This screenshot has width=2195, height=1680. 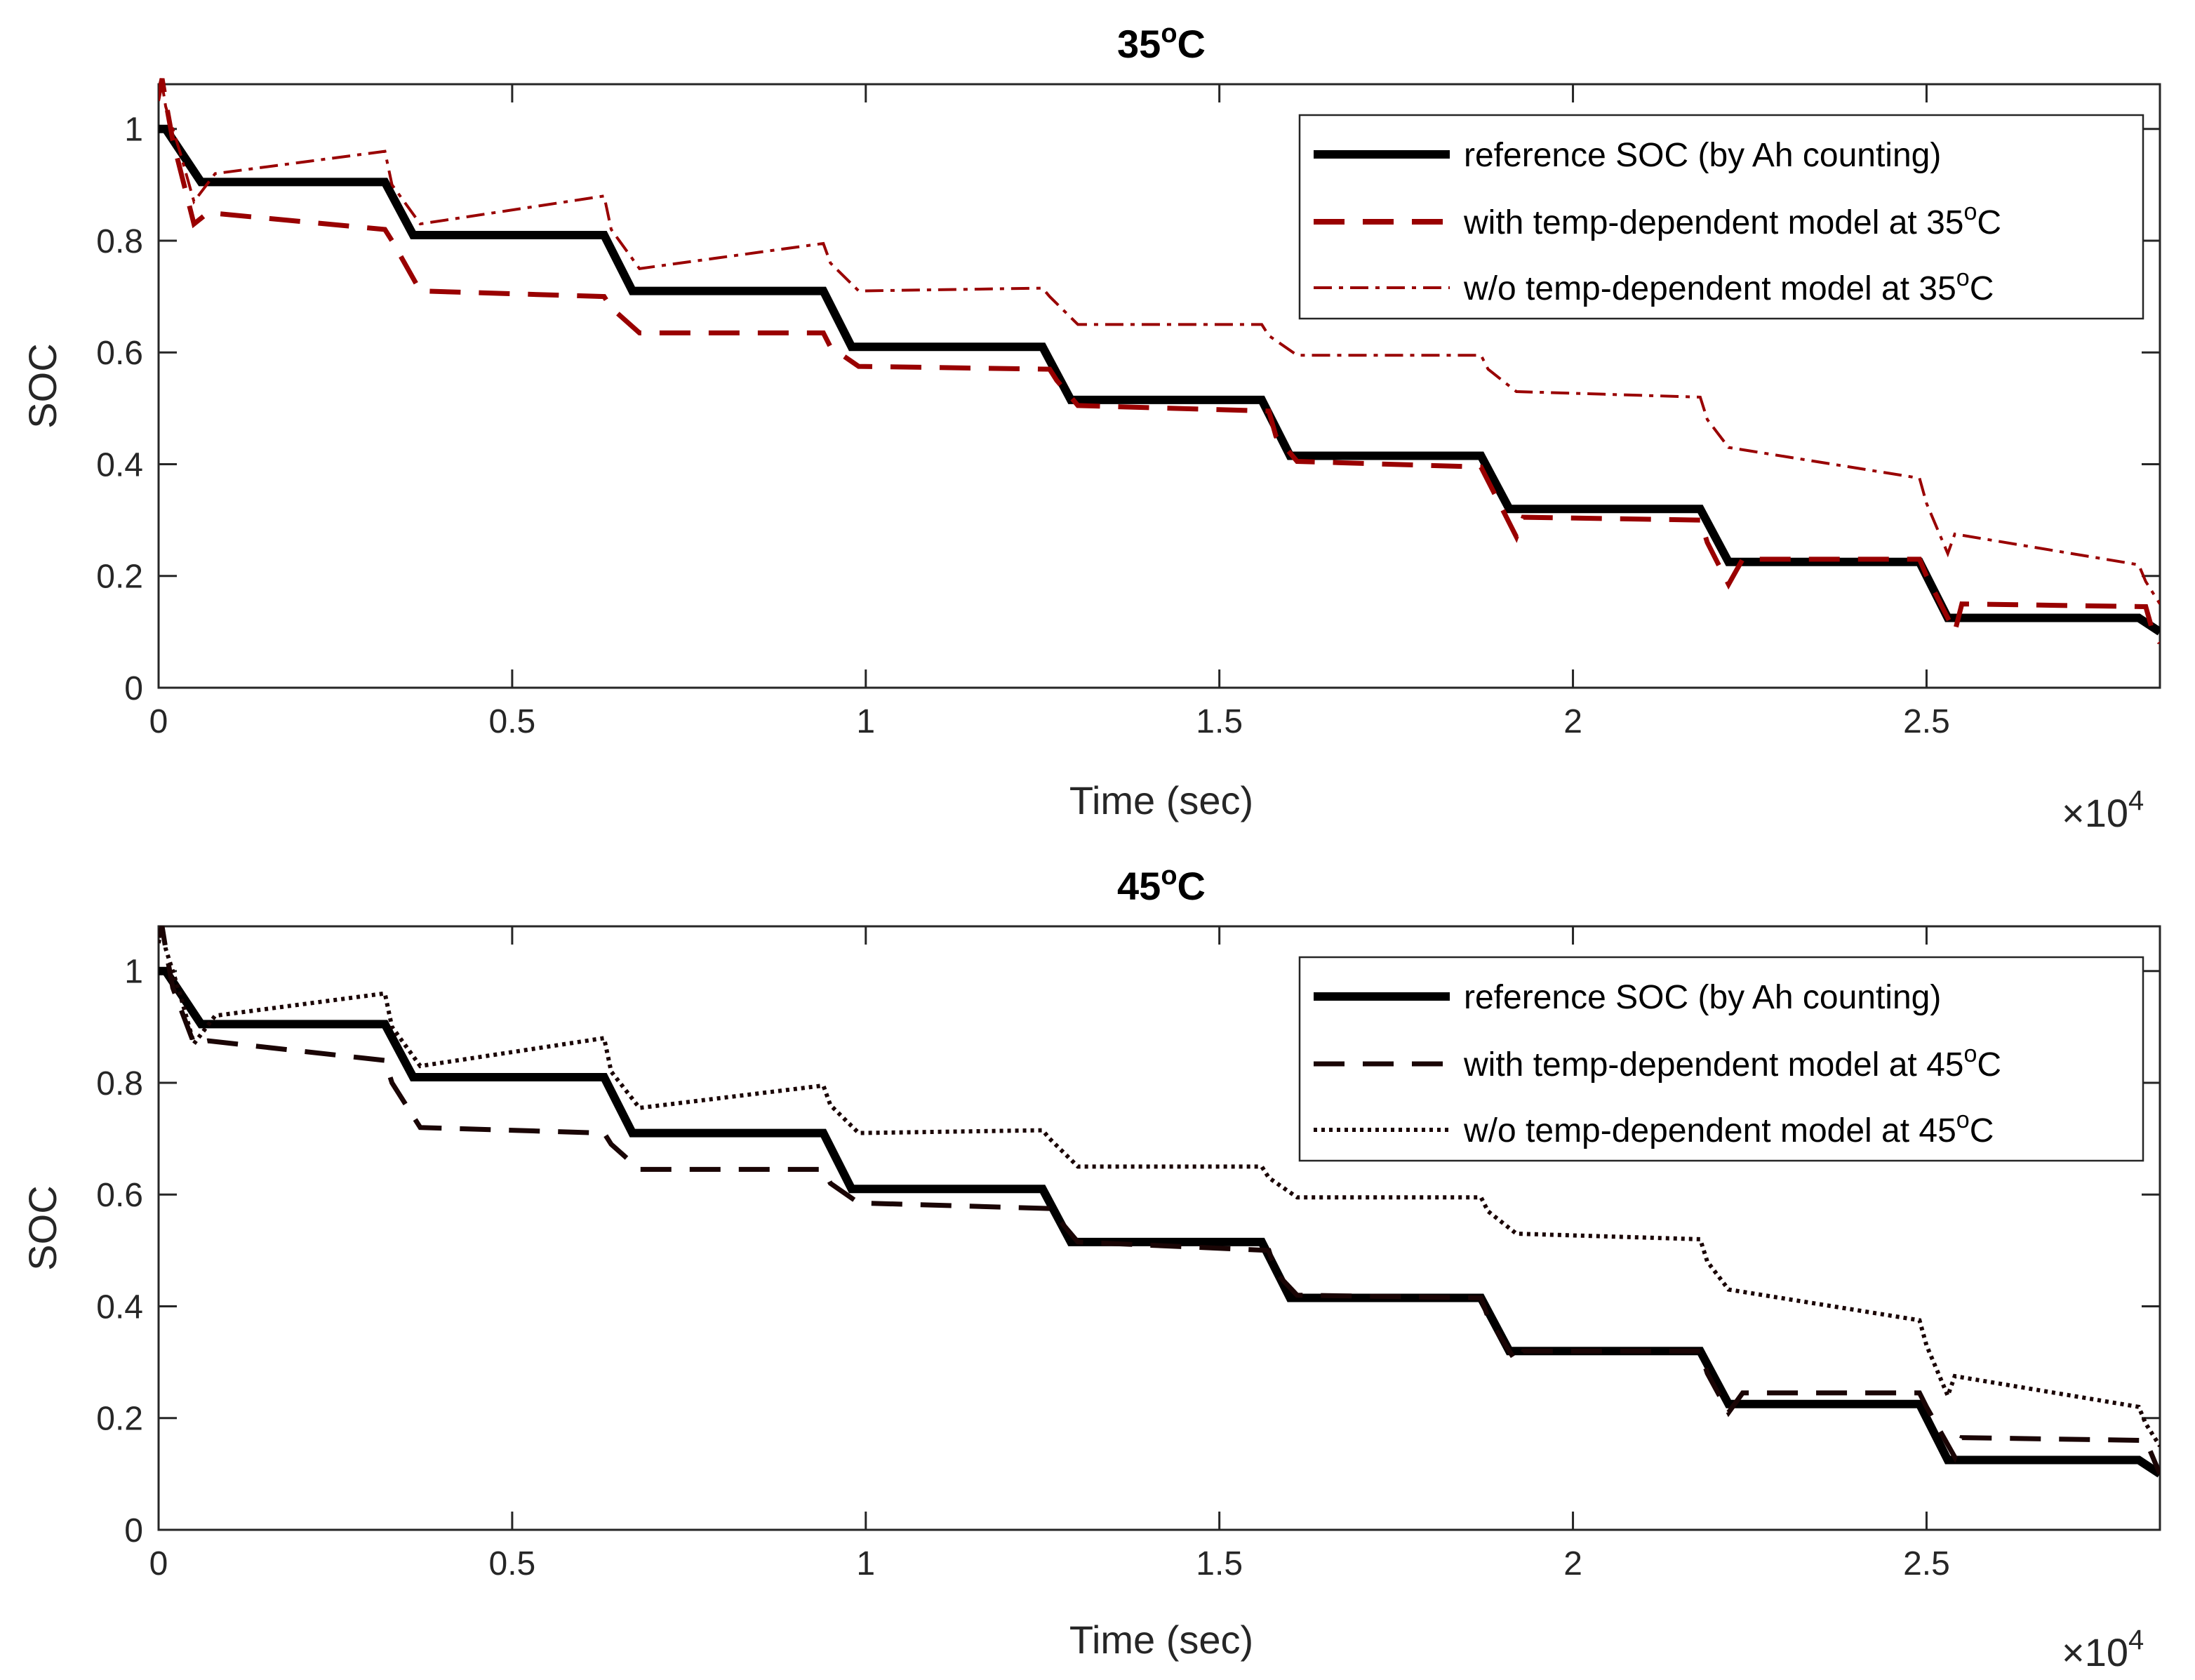 I want to click on legend-label-with-temp: with temp-dependent model at 45oC, so click(x=1732, y=1062).